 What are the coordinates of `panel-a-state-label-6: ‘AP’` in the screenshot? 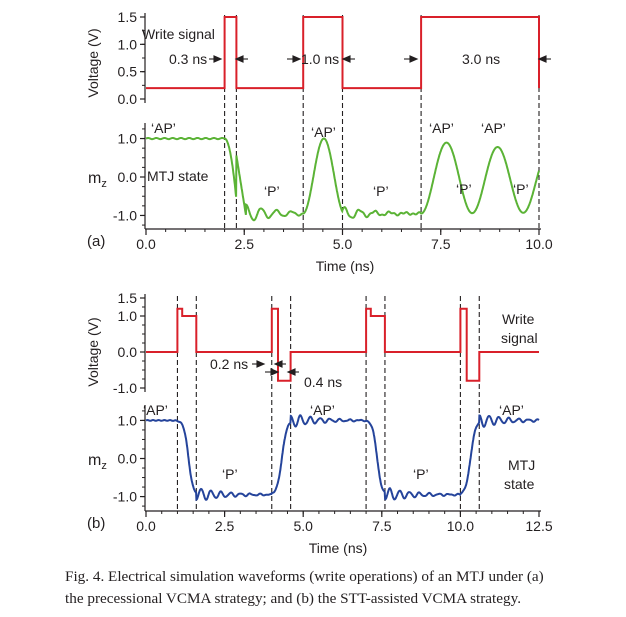 It's located at (493, 128).